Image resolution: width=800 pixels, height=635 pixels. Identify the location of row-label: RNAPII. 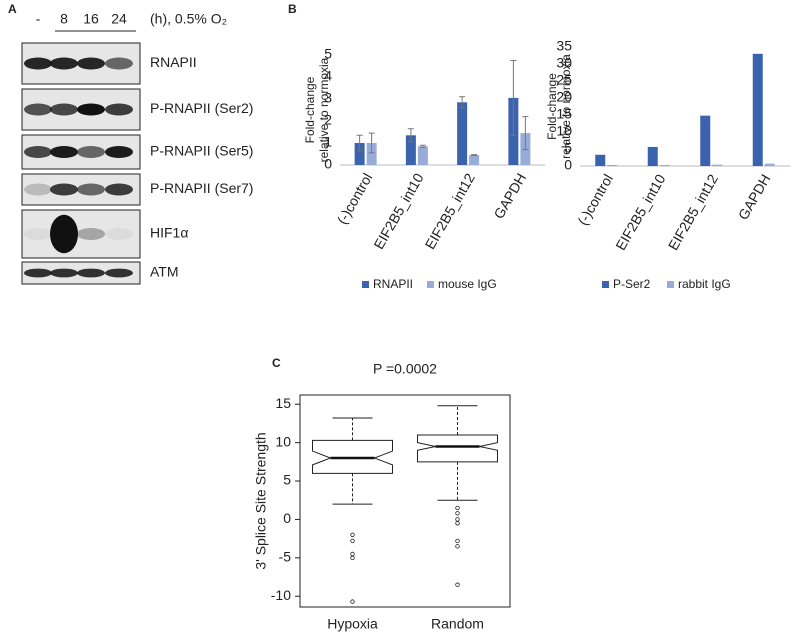
(173, 62).